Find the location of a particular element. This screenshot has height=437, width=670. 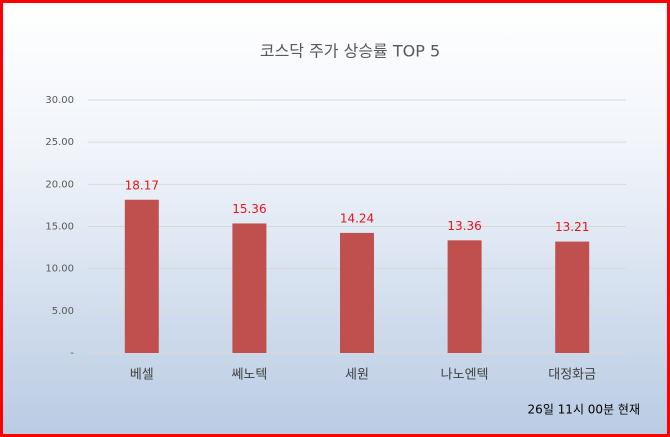

y-tick-label: 5.00 is located at coordinates (63, 311).